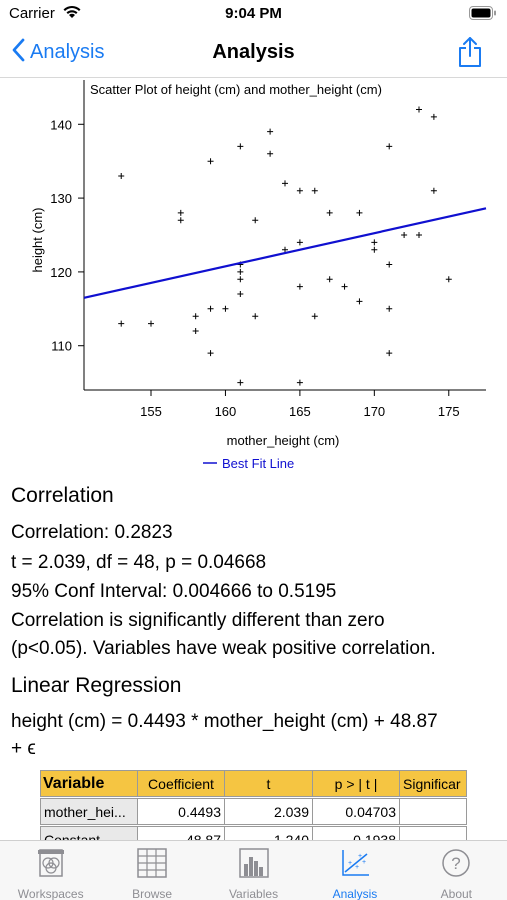  Describe the element at coordinates (470, 54) in the screenshot. I see `share-icon` at that location.